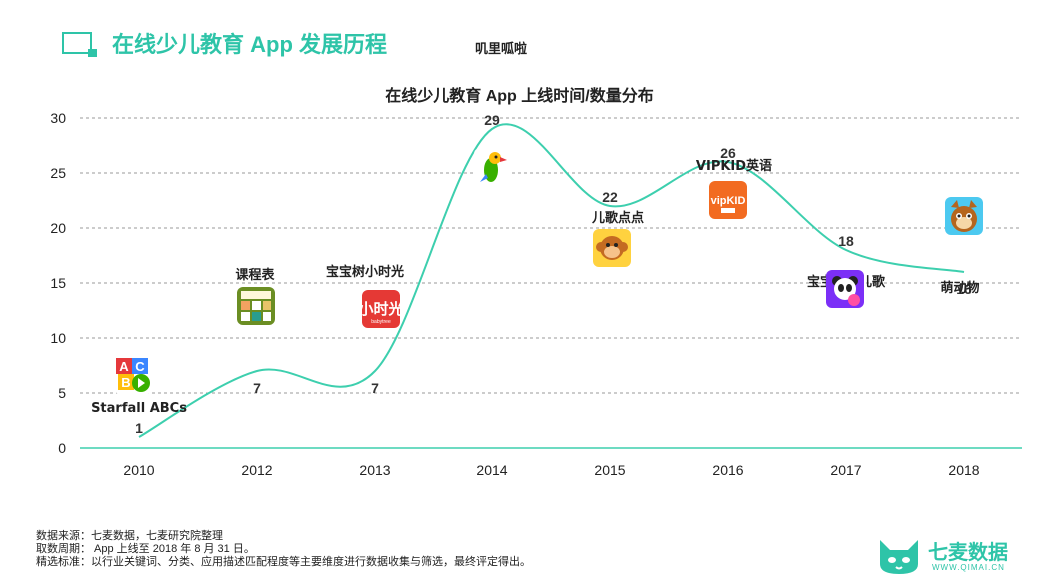  I want to click on header-frame-icon, so click(79, 44).